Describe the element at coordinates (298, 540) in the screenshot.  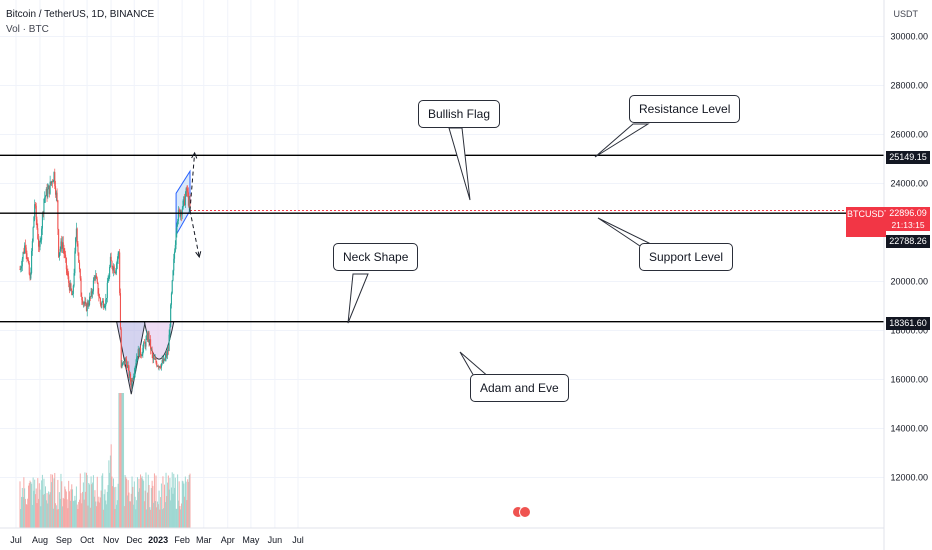
I see `x-tick-label: Jul` at that location.